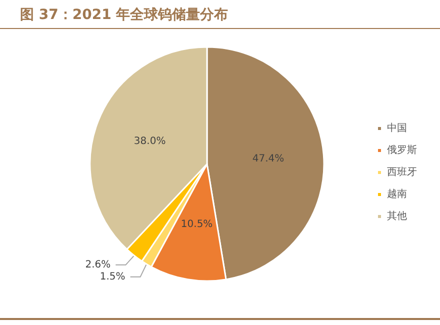 Image resolution: width=440 pixels, height=325 pixels. What do you see at coordinates (196, 224) in the screenshot?
I see `data-label: 10.5%` at bounding box center [196, 224].